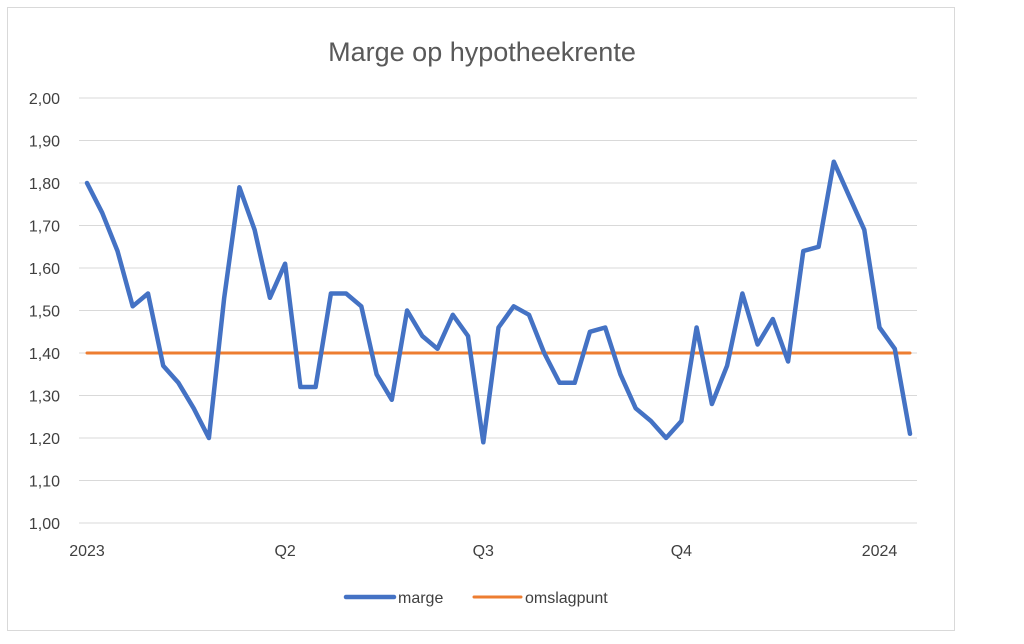 The width and height of the screenshot is (1024, 644). What do you see at coordinates (880, 551) in the screenshot?
I see `x-tick-label: 2024` at bounding box center [880, 551].